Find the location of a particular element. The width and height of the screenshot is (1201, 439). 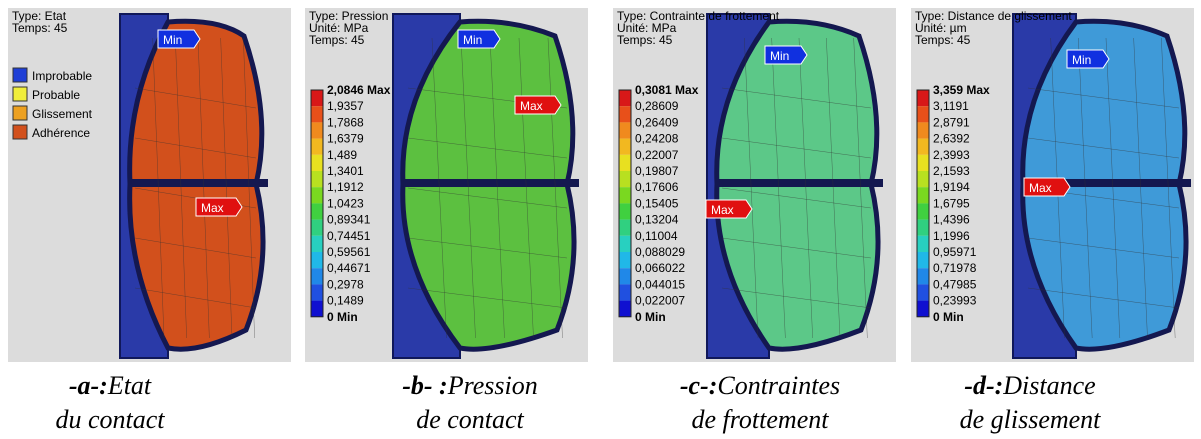

colorbar-label: 2,3993 is located at coordinates (951, 155).